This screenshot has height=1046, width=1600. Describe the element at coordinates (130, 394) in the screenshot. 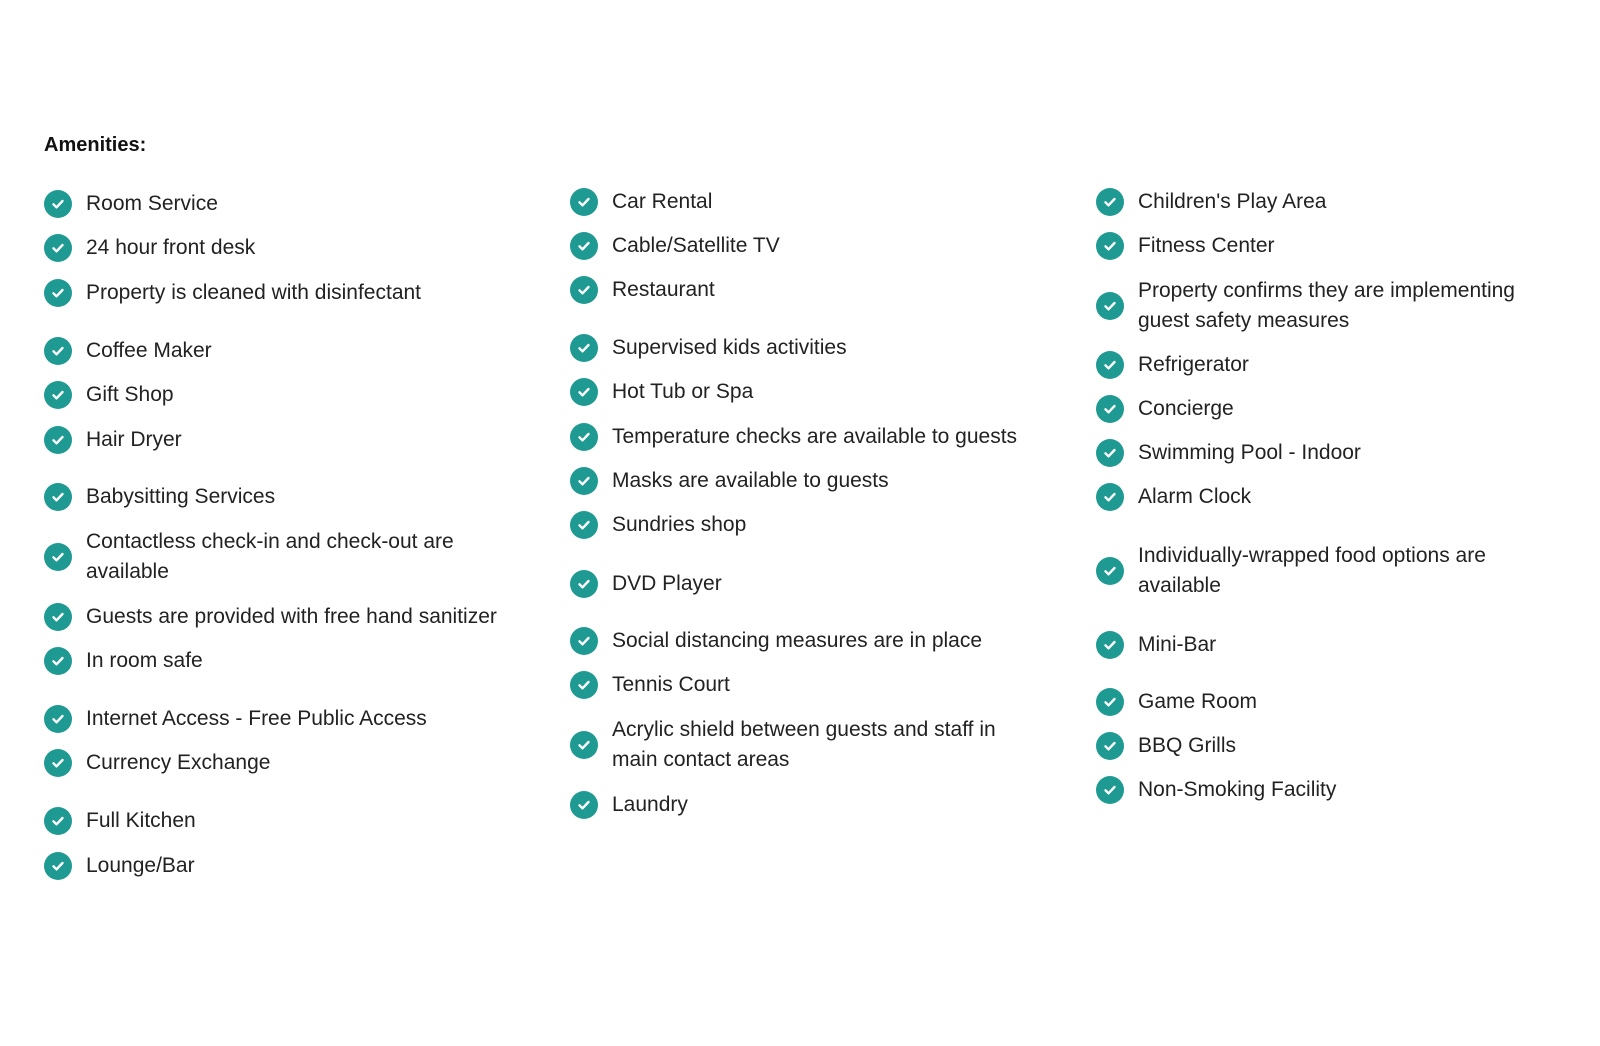

I see `amenity-label: Gift Shop` at that location.